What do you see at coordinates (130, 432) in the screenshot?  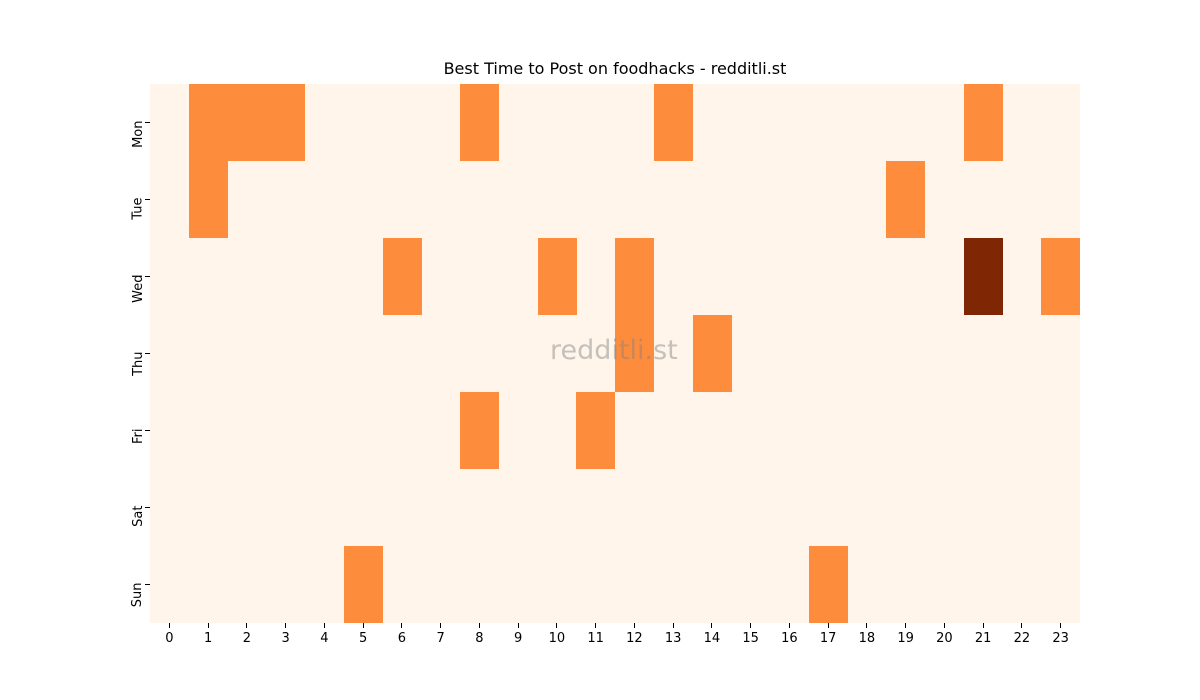 I see `y-tick-label: Fri` at bounding box center [130, 432].